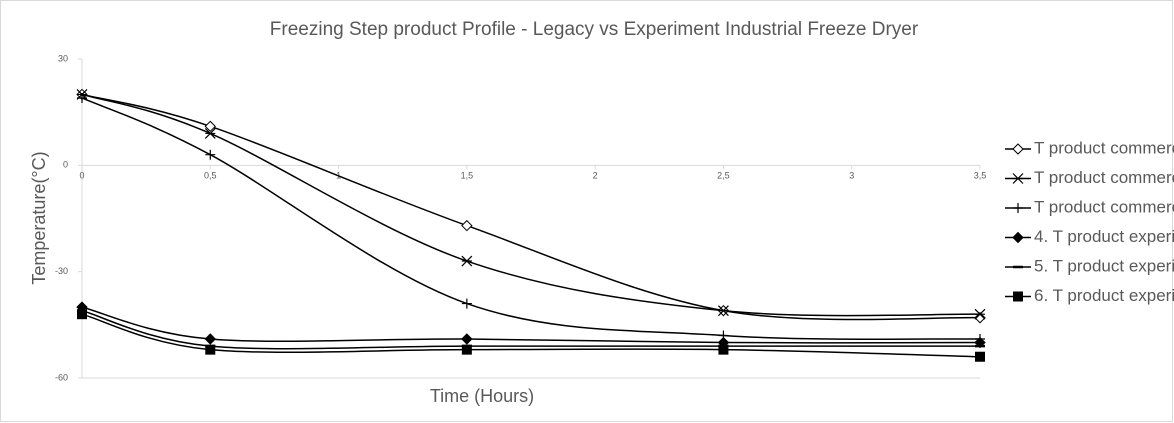 This screenshot has width=1174, height=423. I want to click on legend-item: T product commercial 3, so click(1089, 206).